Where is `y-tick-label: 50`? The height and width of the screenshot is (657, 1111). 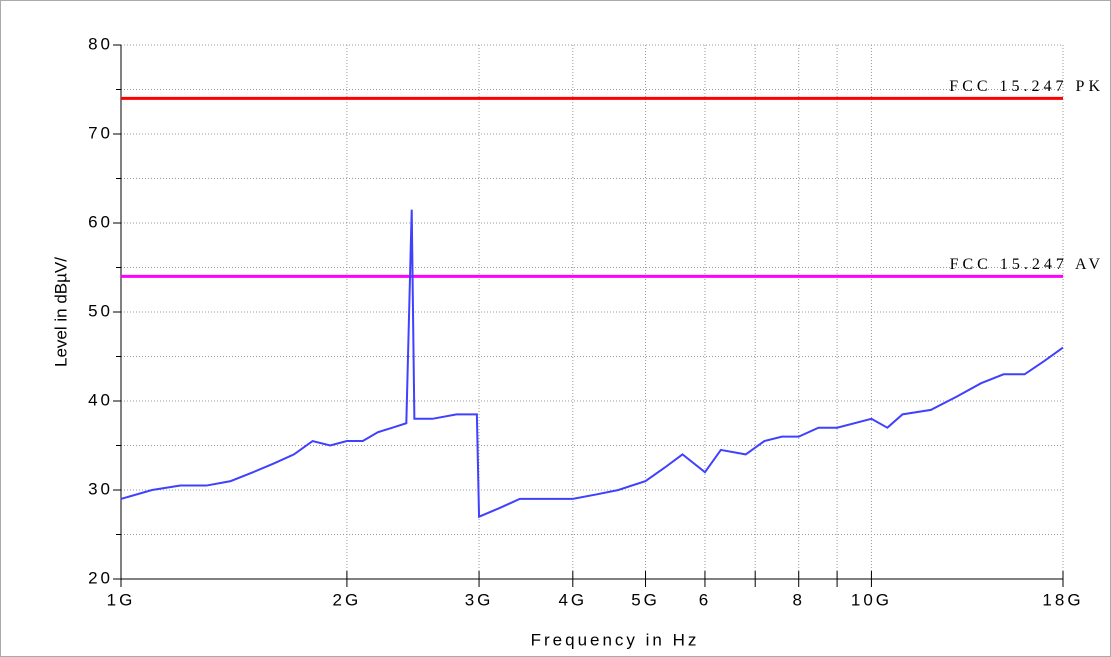 y-tick-label: 50 is located at coordinates (100, 310).